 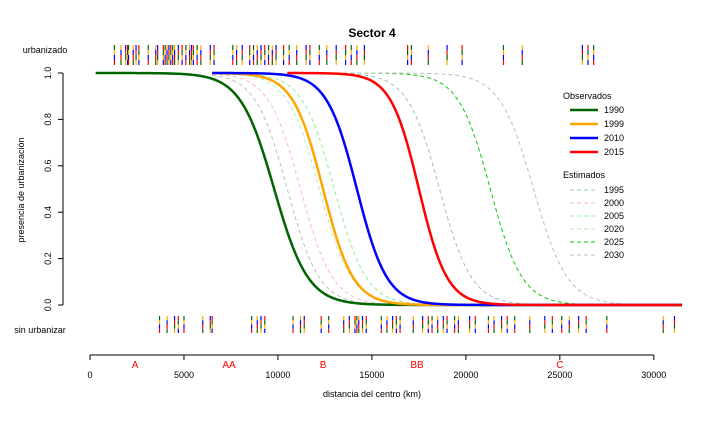 I want to click on chart-title: Sector 4, so click(x=372, y=33).